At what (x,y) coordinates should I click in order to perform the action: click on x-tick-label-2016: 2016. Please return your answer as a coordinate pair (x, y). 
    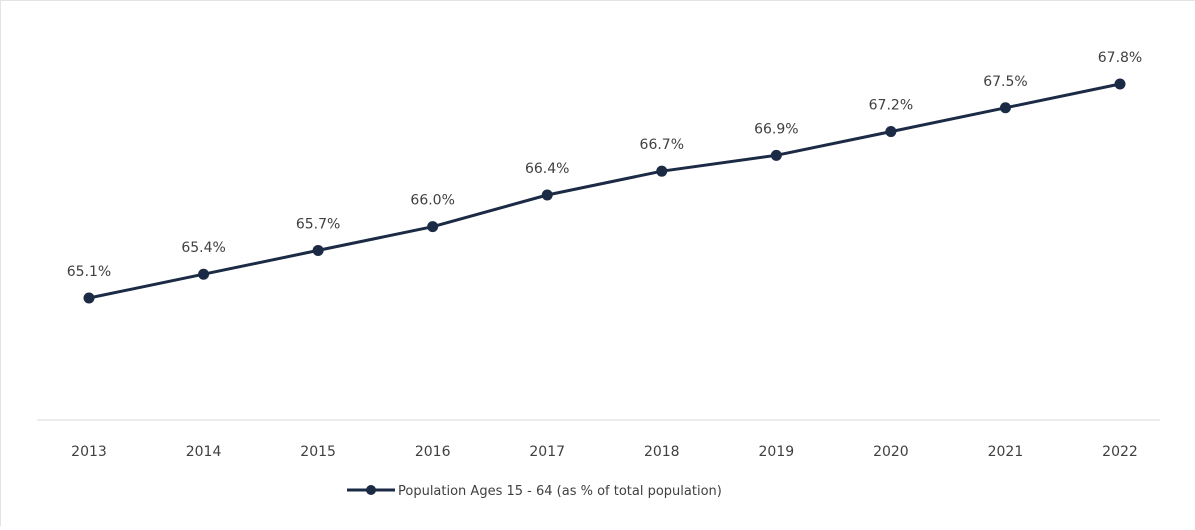
    Looking at the image, I should click on (433, 452).